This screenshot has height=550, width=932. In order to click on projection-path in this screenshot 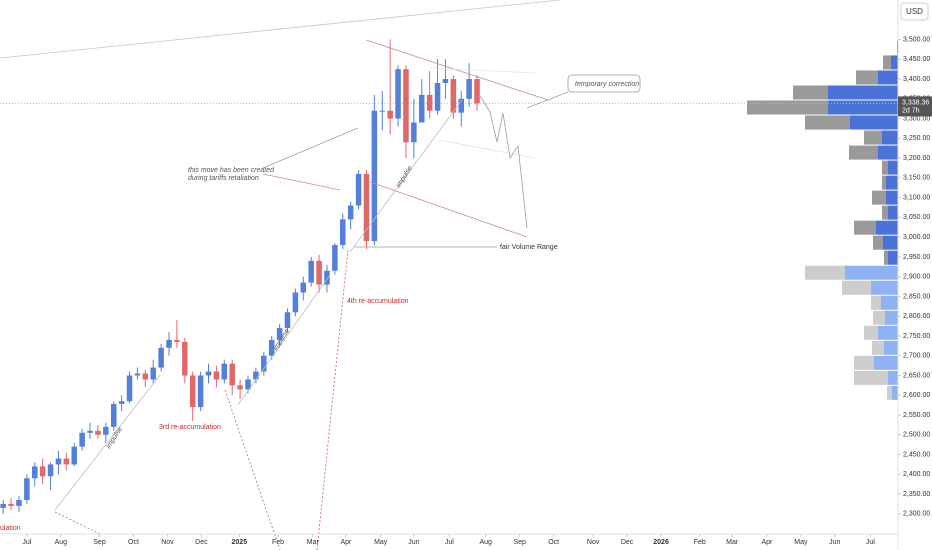, I will do `click(503, 162)`.